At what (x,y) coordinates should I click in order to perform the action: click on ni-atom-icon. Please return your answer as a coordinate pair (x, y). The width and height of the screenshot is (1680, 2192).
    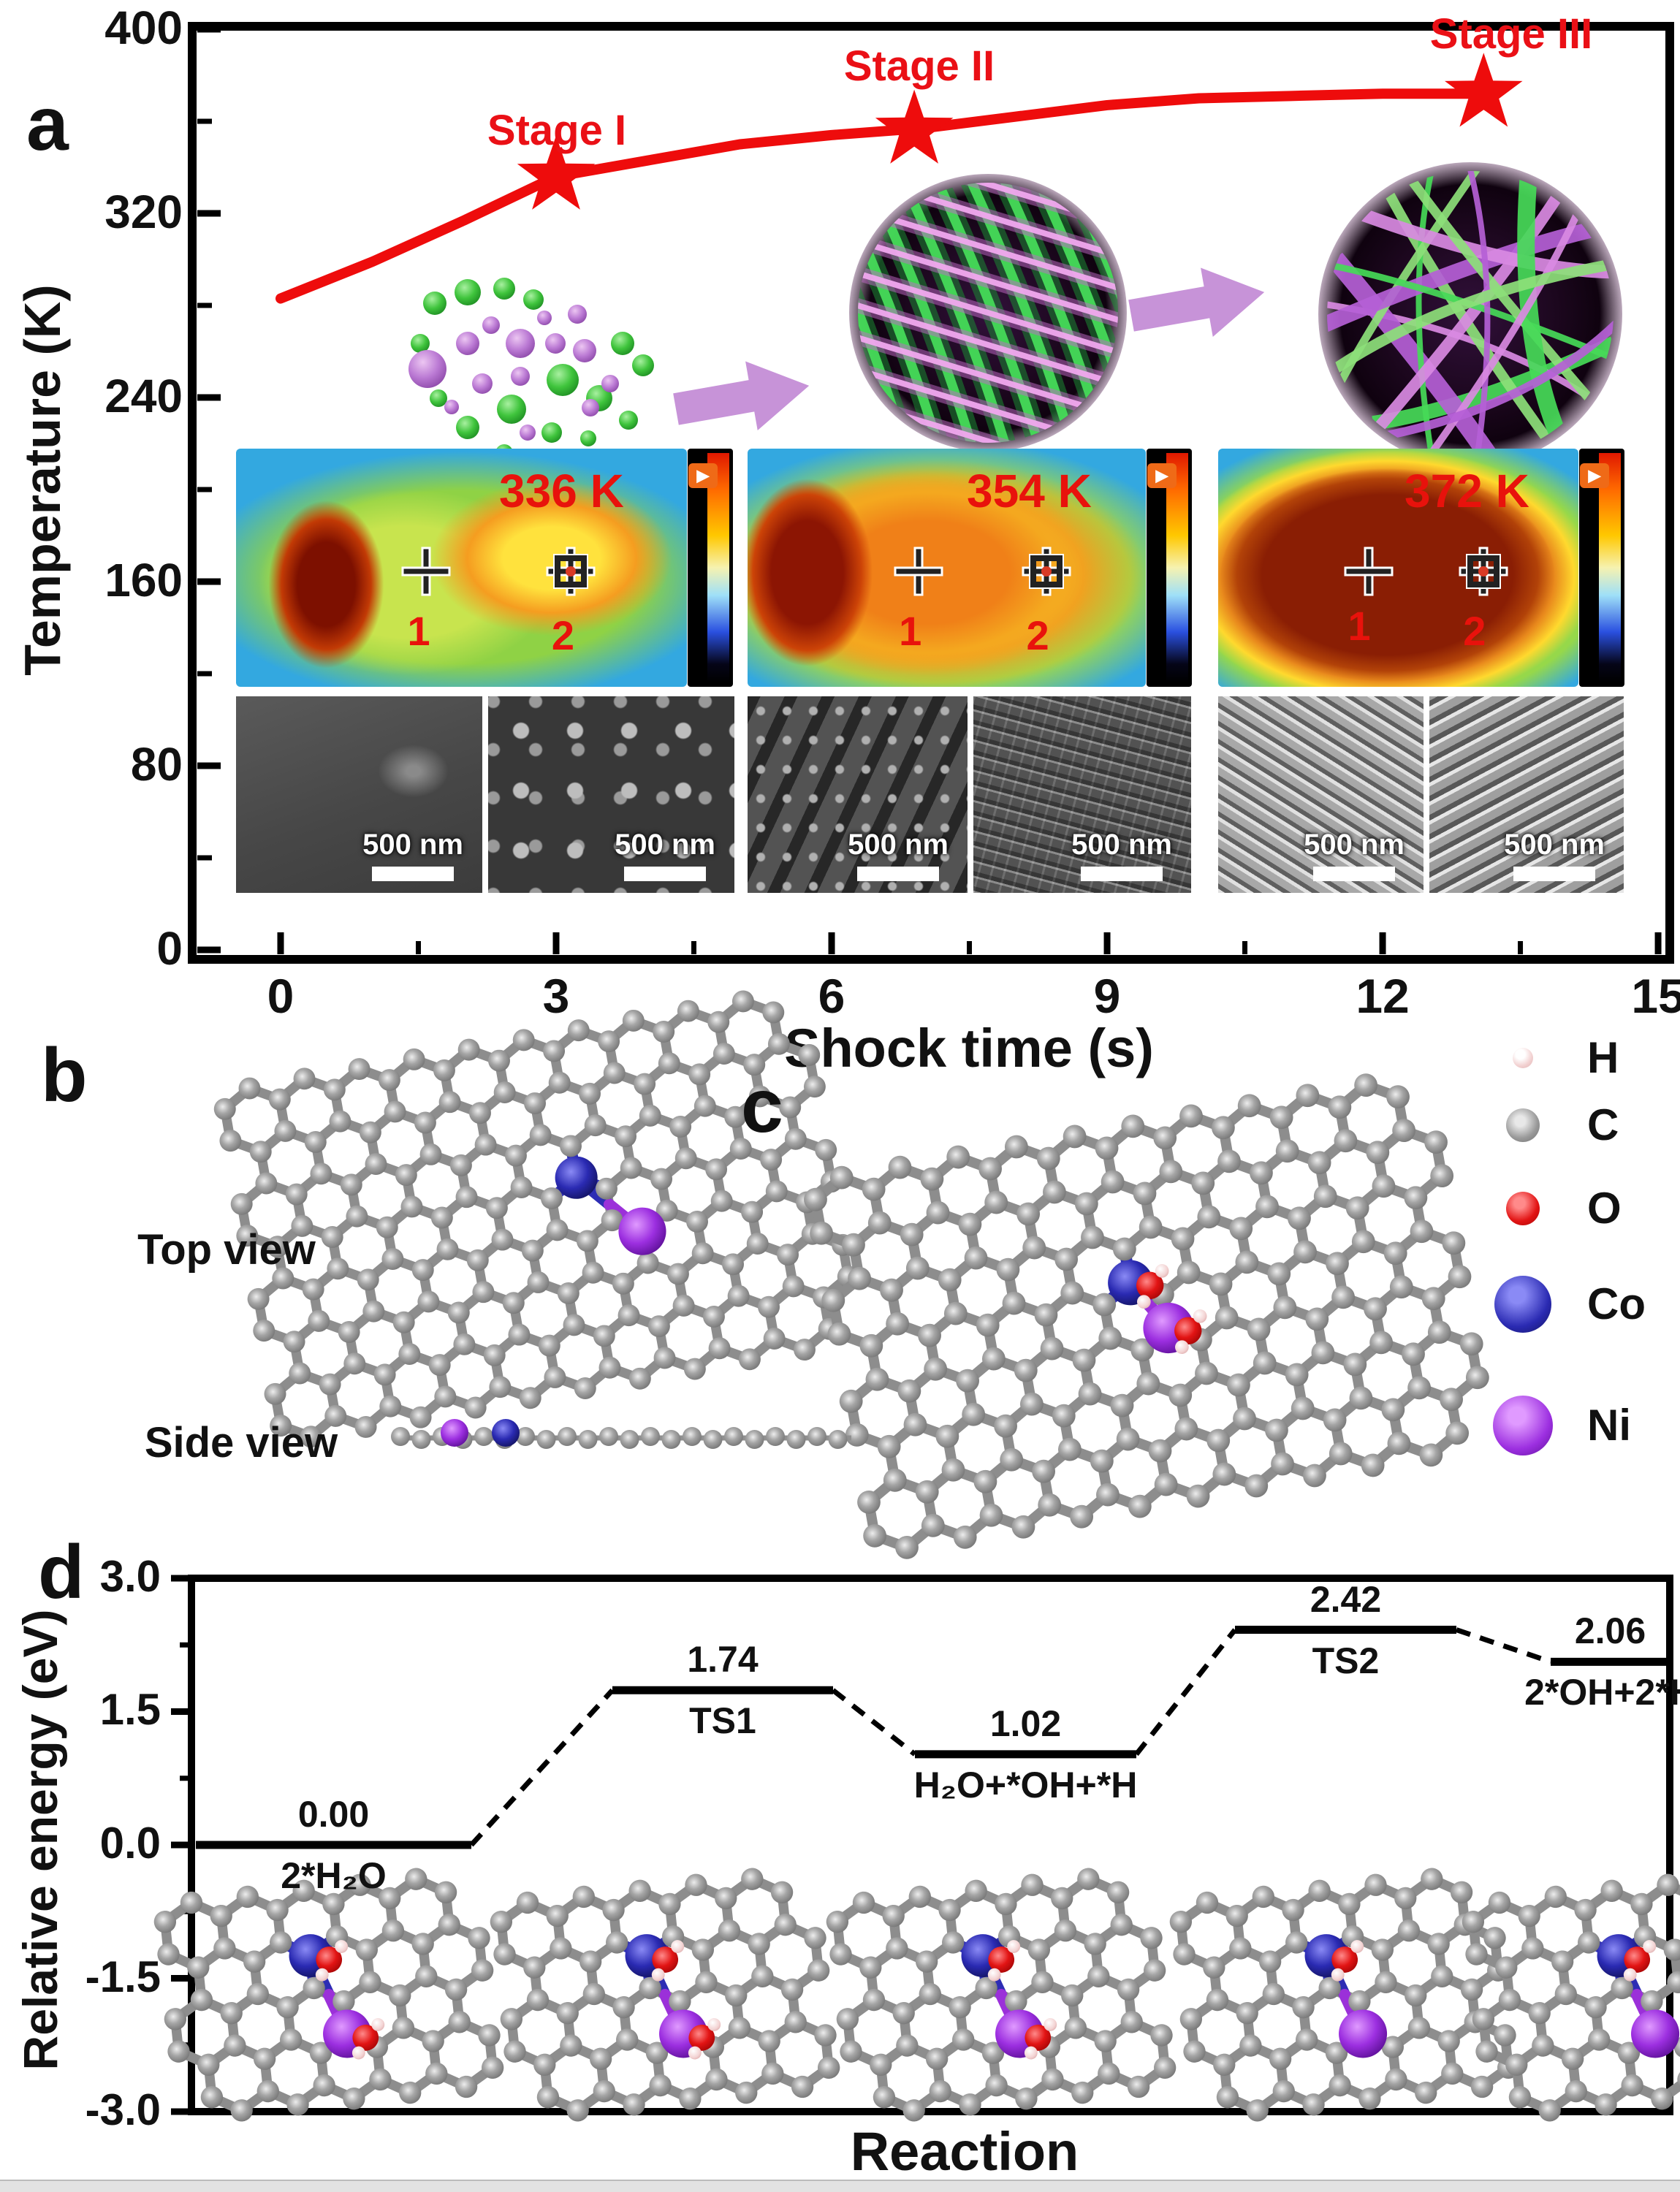
    Looking at the image, I should click on (1523, 1425).